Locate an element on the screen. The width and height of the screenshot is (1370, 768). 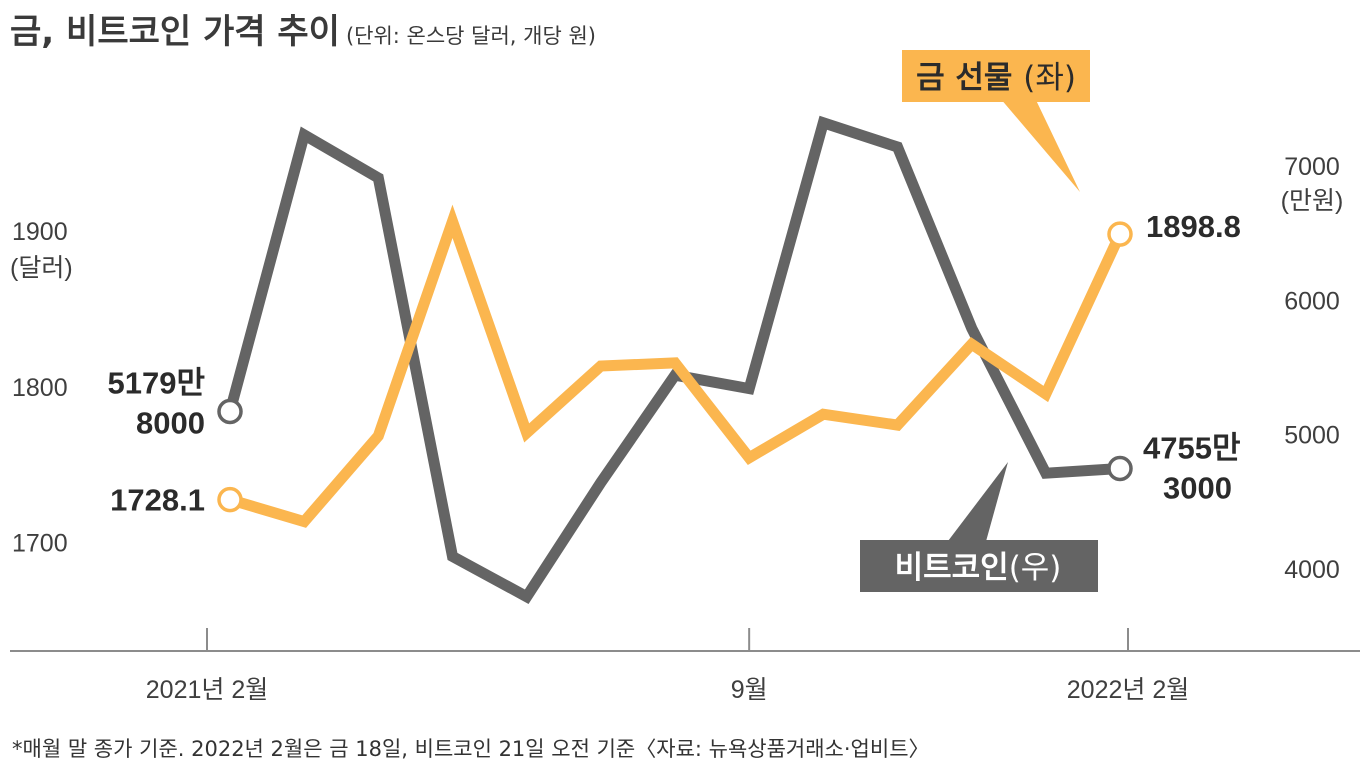
gold-start-point is located at coordinates (230, 499).